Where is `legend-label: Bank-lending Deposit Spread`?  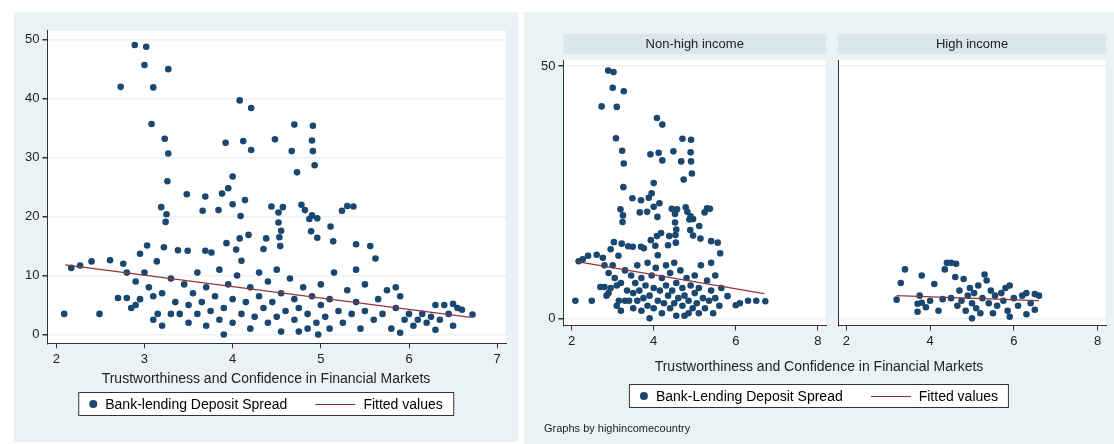 legend-label: Bank-lending Deposit Spread is located at coordinates (196, 404).